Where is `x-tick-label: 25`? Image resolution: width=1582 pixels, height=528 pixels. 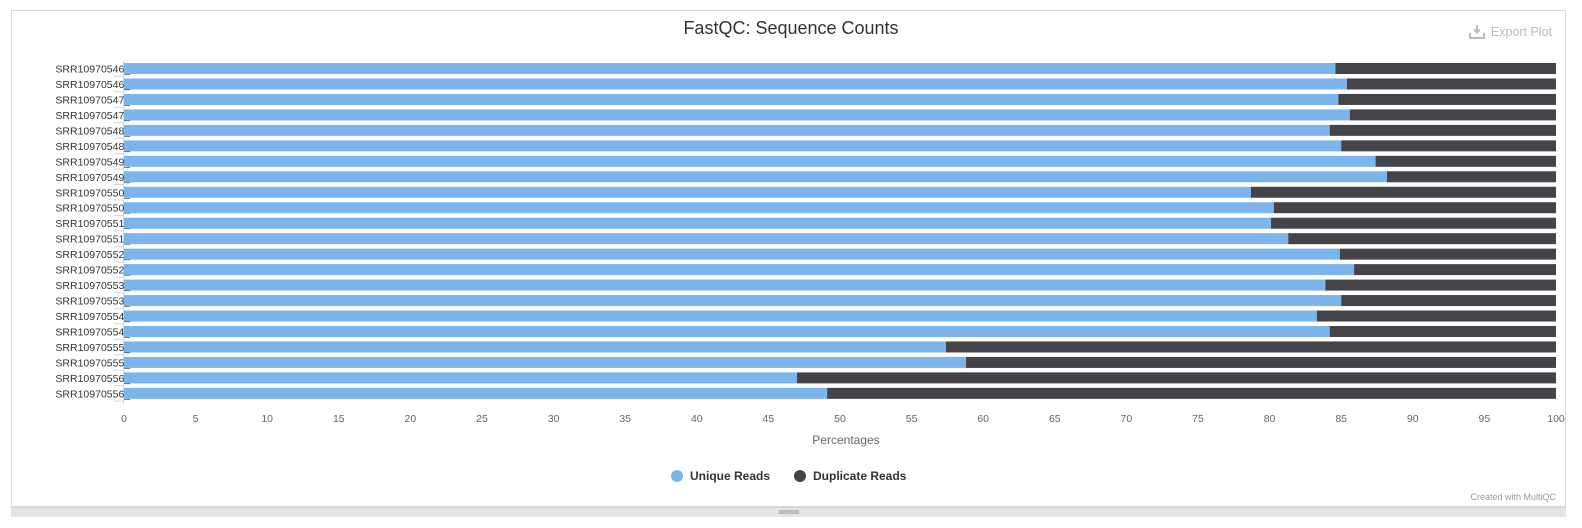
x-tick-label: 25 is located at coordinates (482, 419).